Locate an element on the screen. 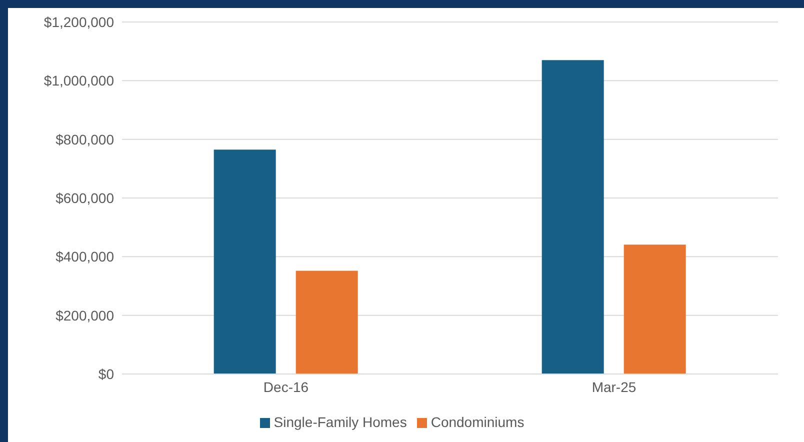  y-tick-label: $1,200,000 is located at coordinates (79, 22).